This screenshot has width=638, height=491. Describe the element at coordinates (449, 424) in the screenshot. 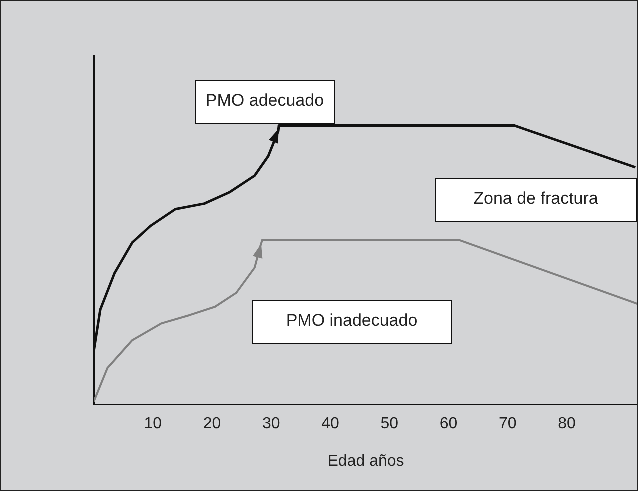

I see `x-tick-label: 60` at that location.